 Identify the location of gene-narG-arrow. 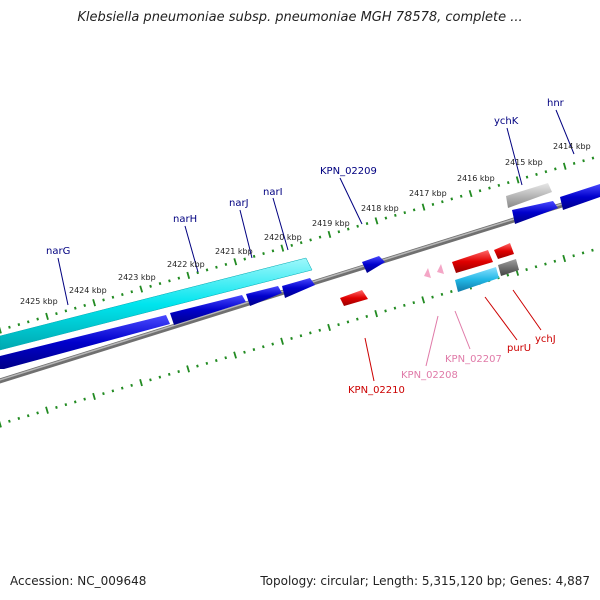
(85, 342).